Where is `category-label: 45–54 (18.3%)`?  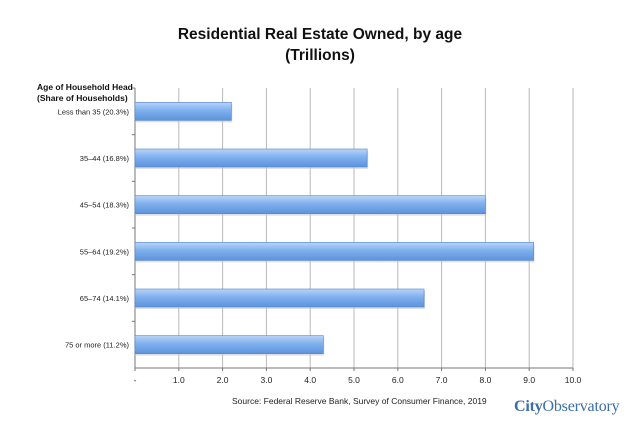
category-label: 45–54 (18.3%) is located at coordinates (105, 205).